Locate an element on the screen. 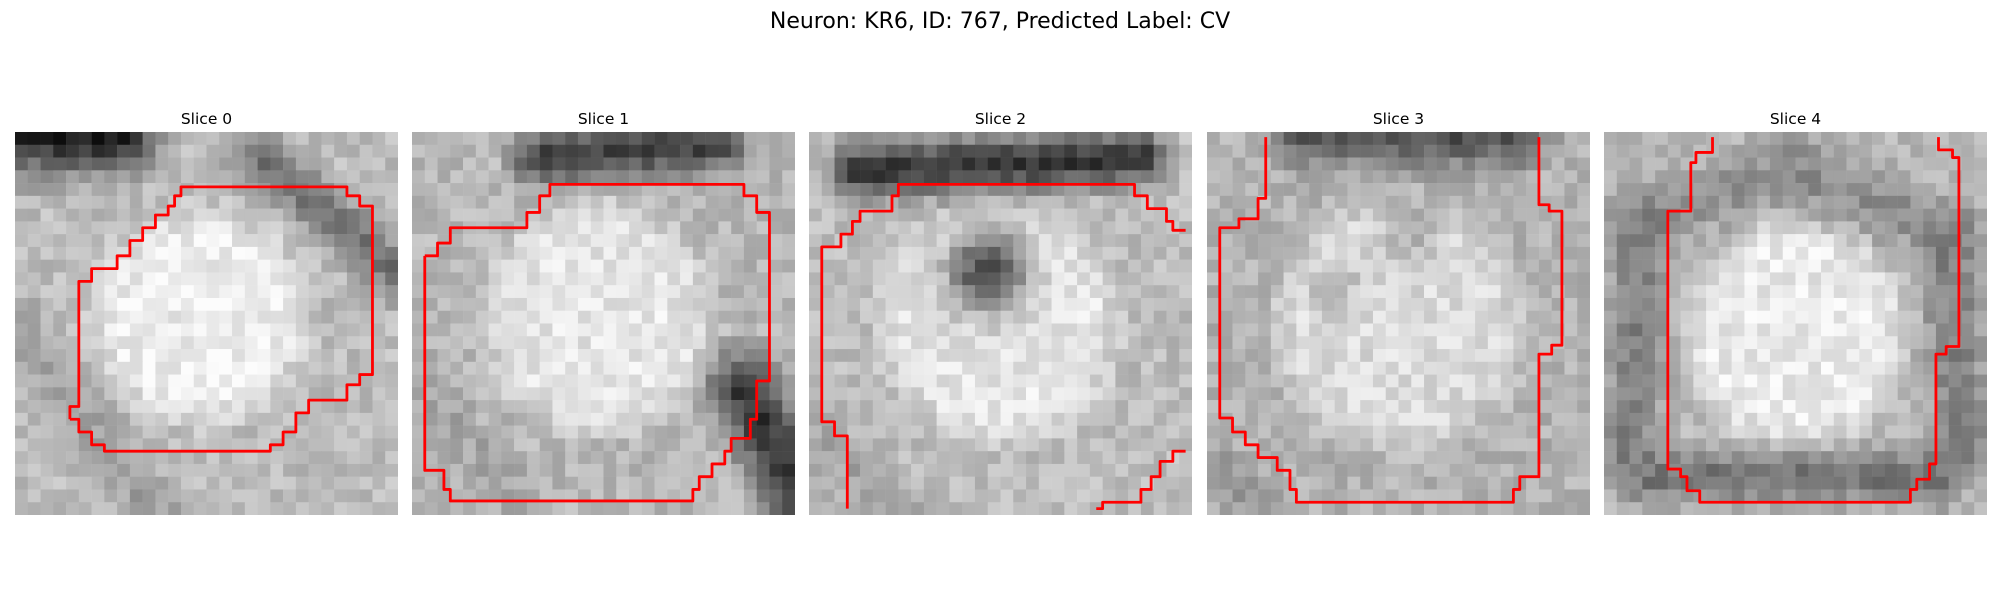  slice-panel-1: Slice 1 is located at coordinates (603, 312).